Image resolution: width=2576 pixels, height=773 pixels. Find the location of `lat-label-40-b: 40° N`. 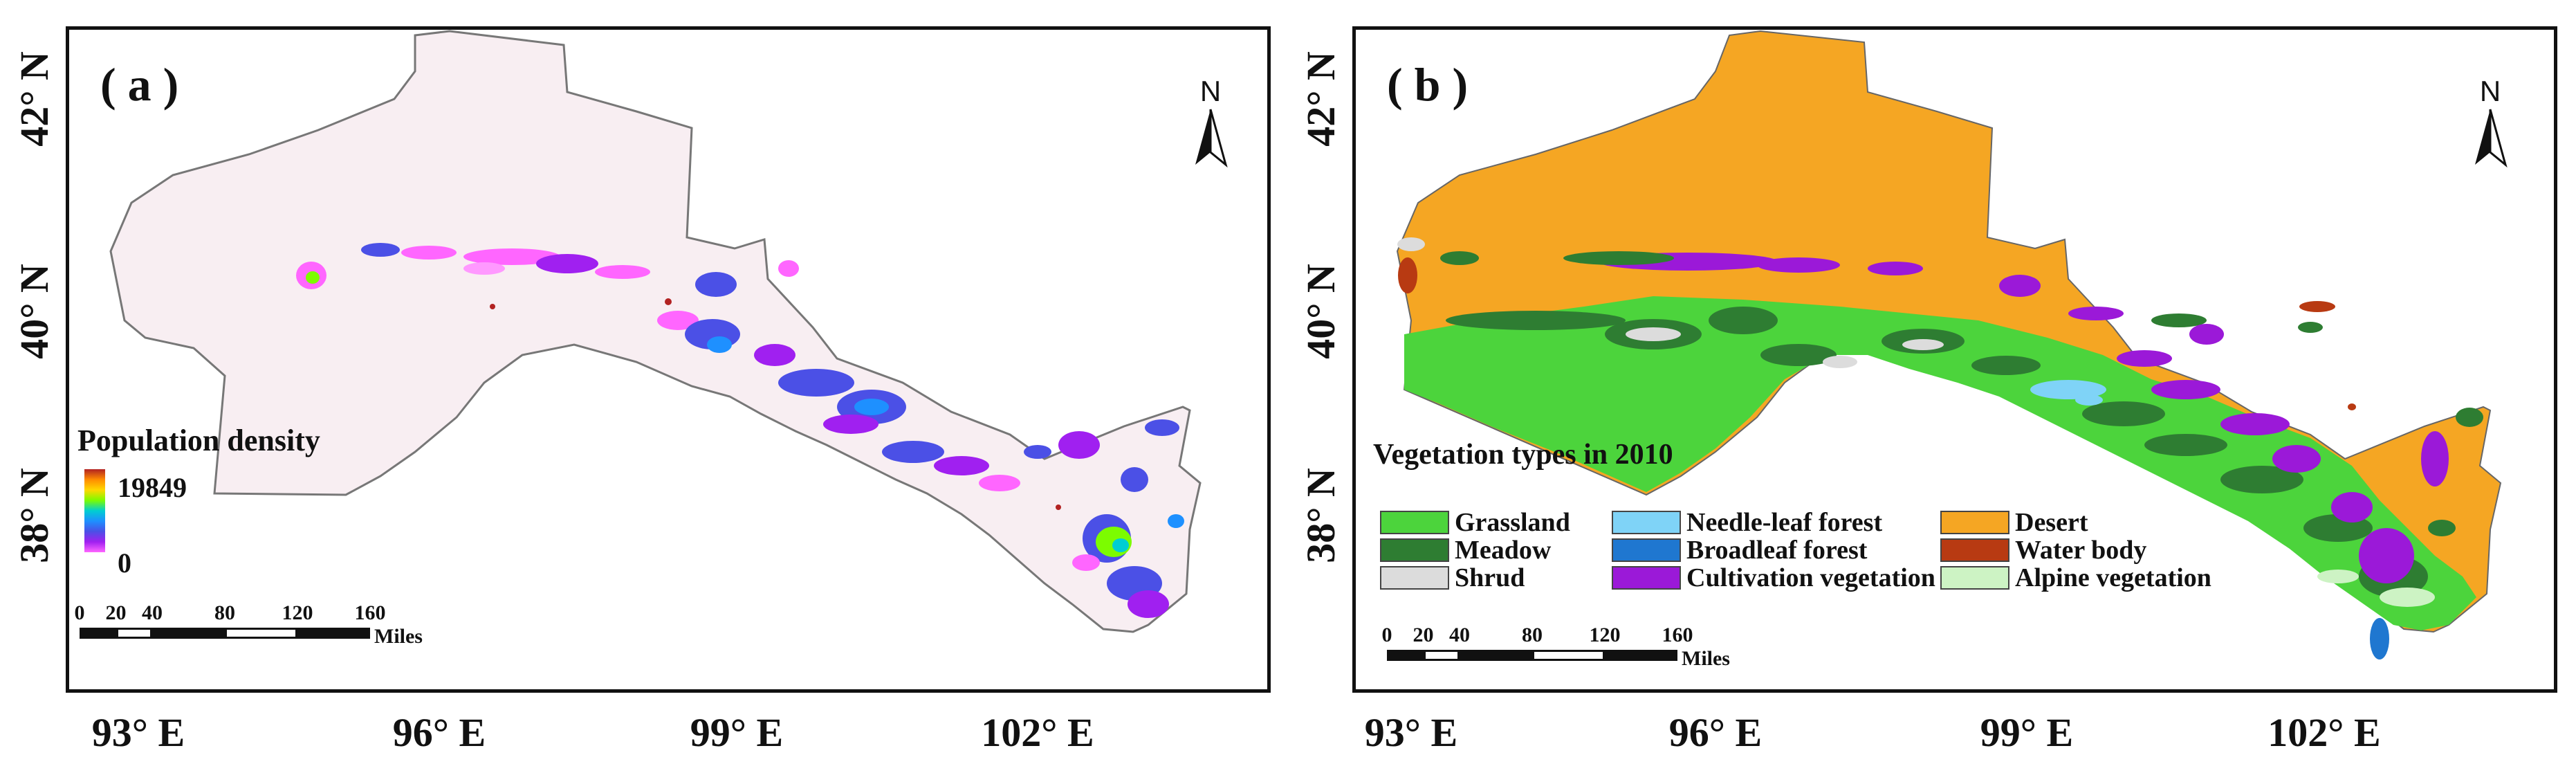

lat-label-40-b: 40° N is located at coordinates (1320, 311).